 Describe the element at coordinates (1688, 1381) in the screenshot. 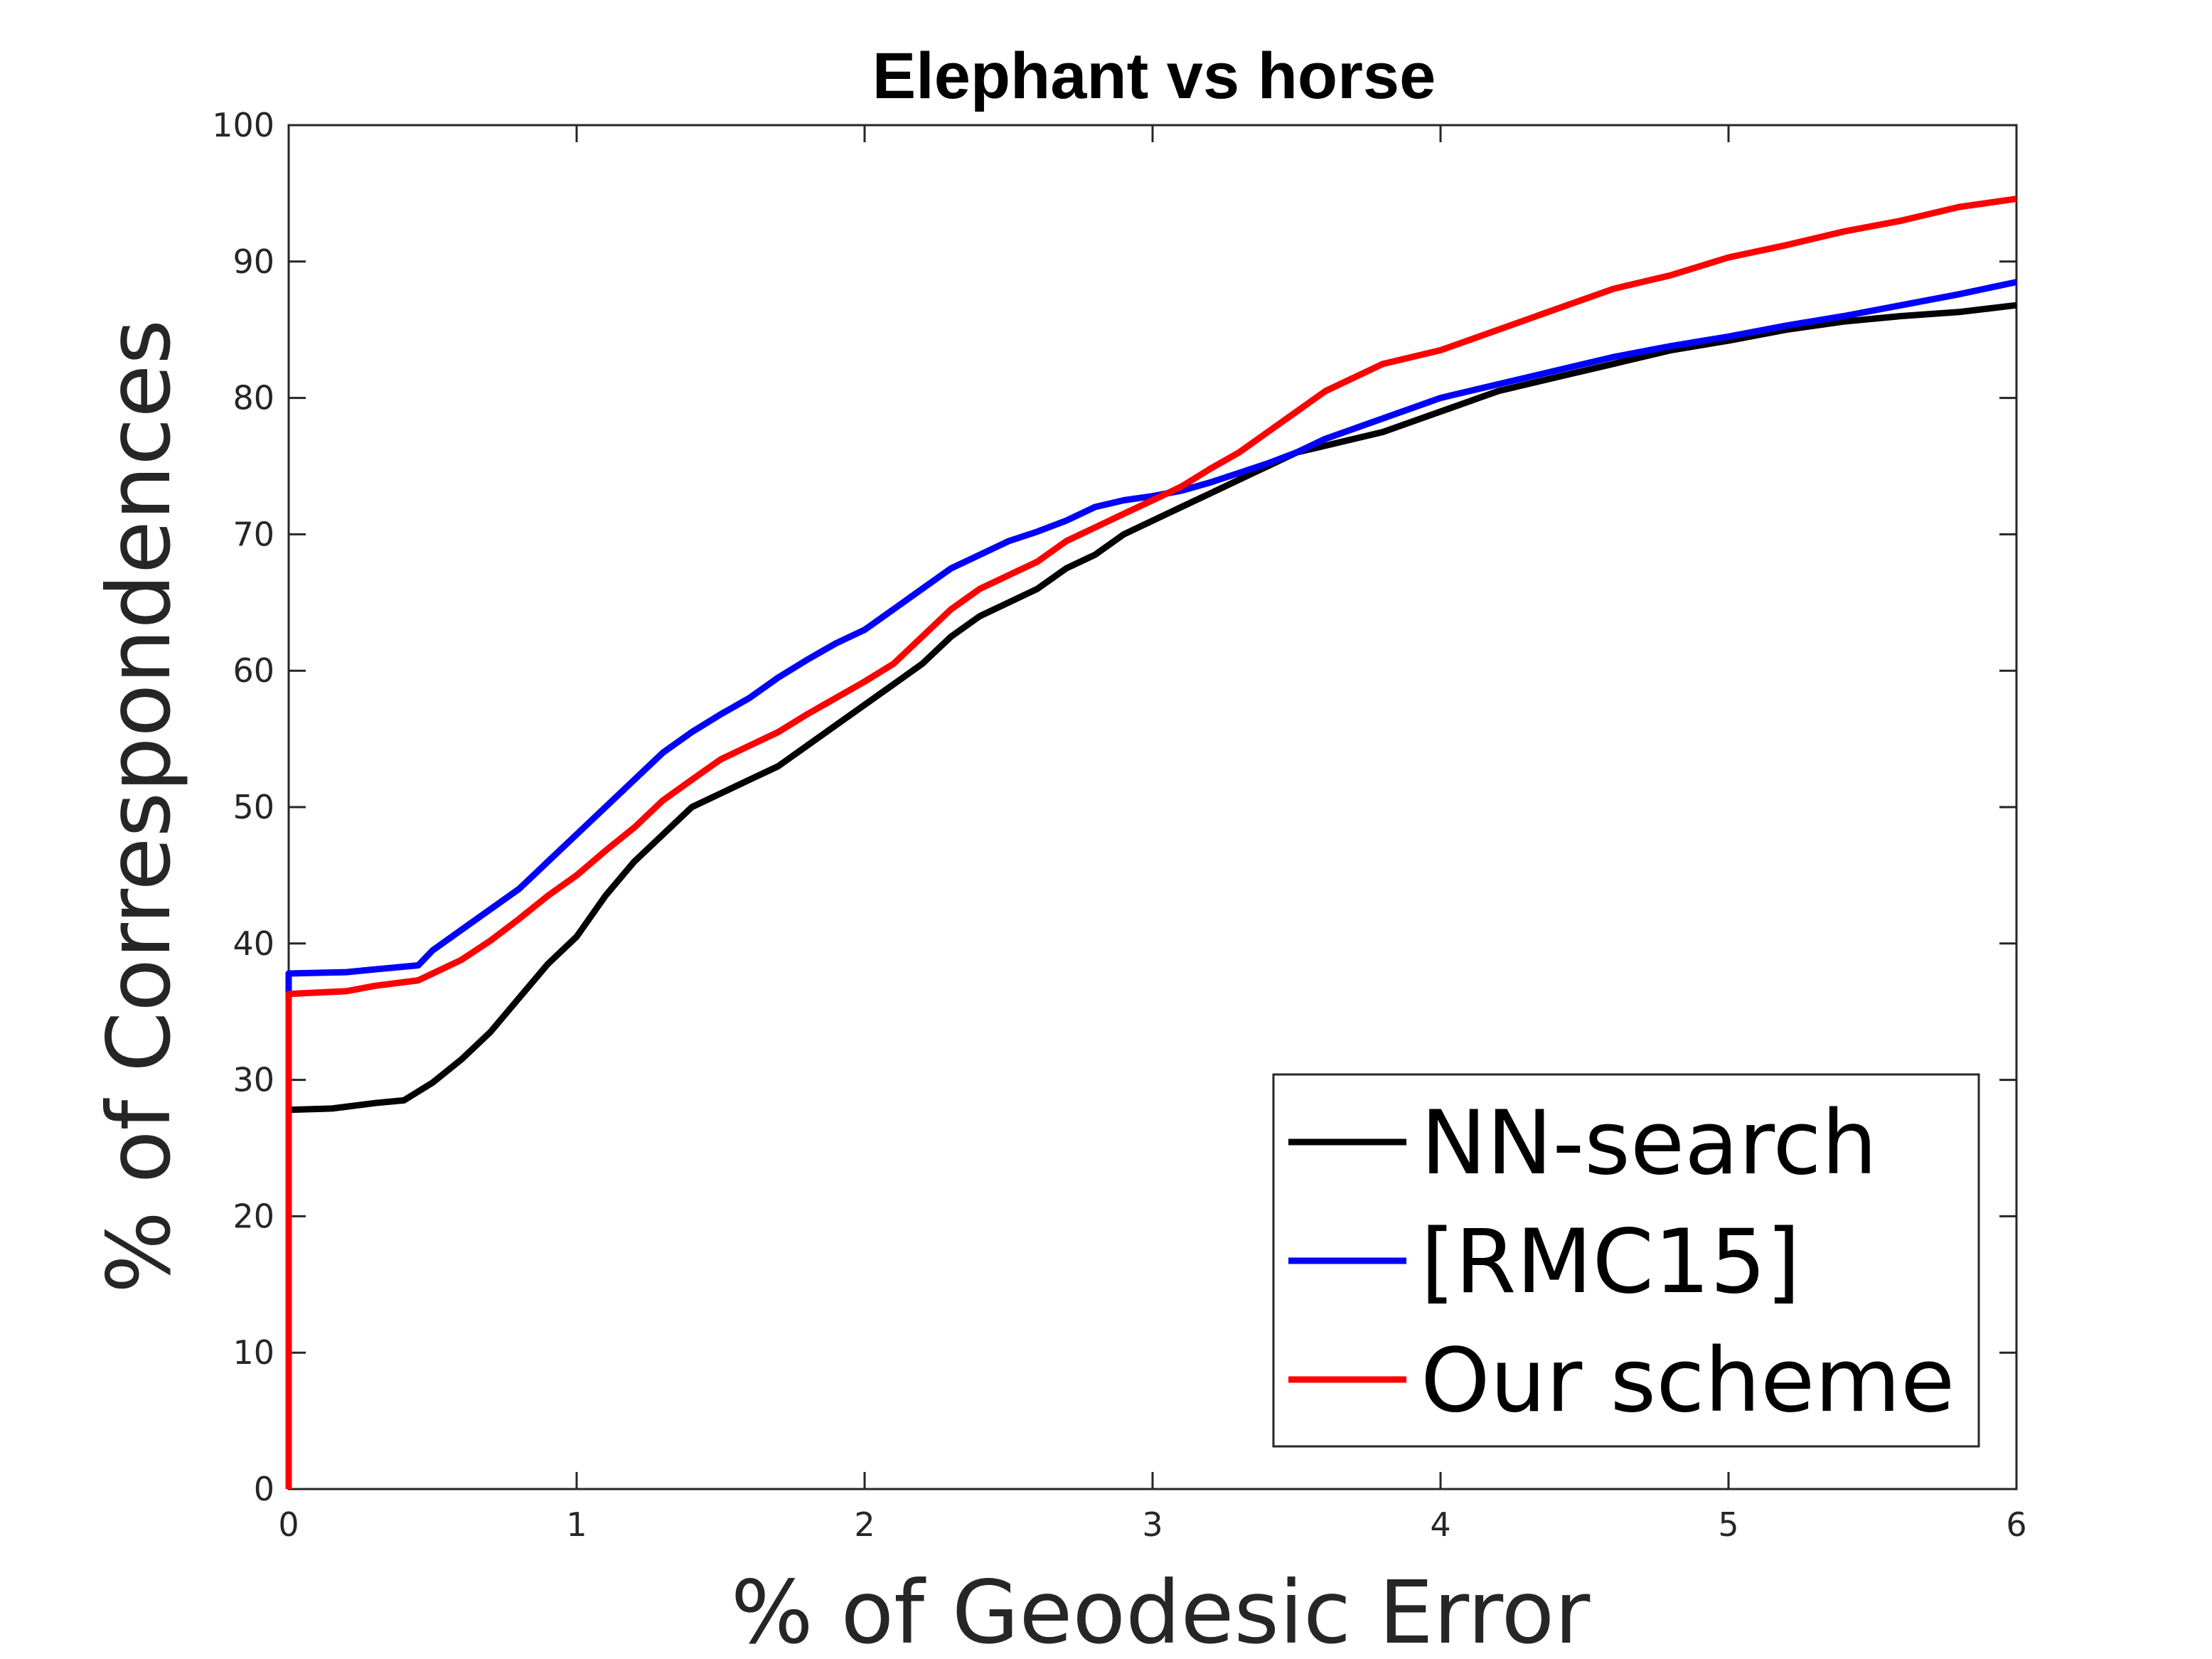

I see `legend-label: Our scheme` at that location.